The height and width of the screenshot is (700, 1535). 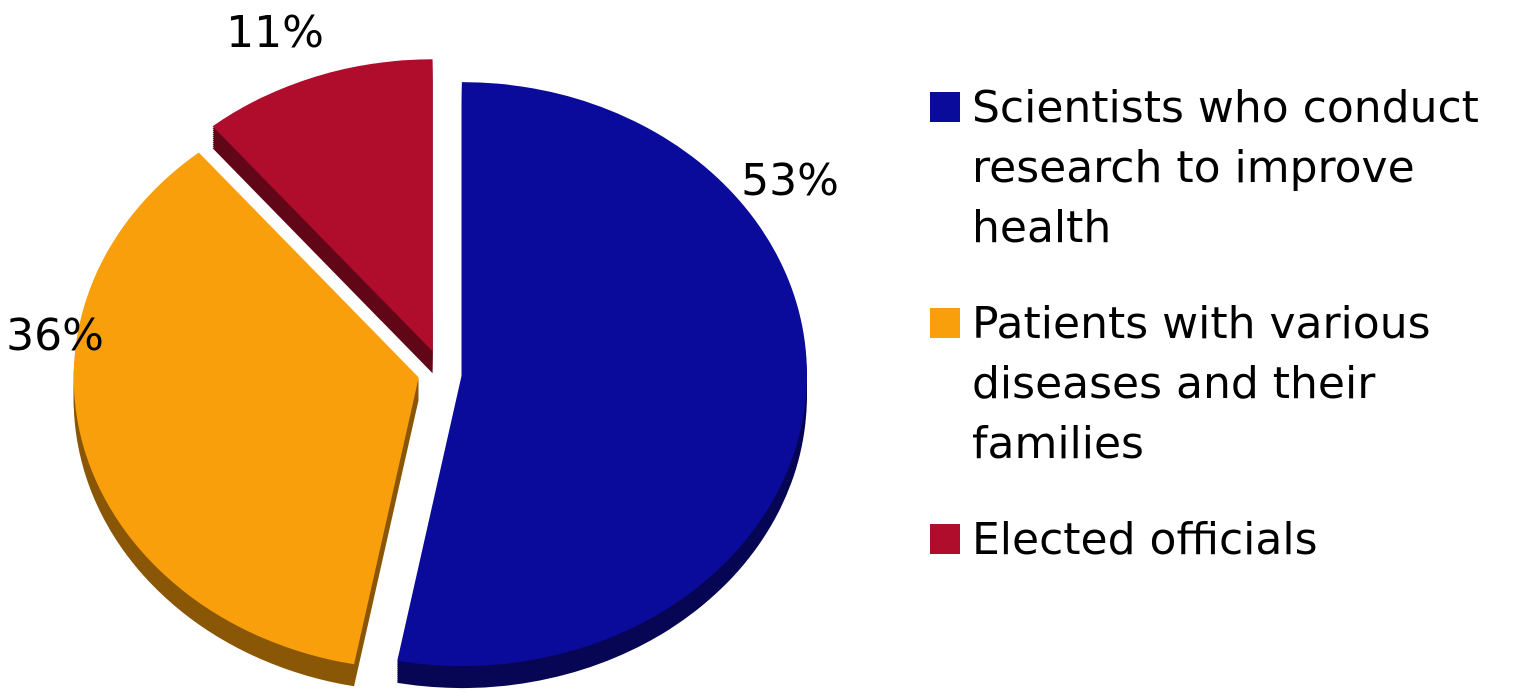 What do you see at coordinates (275, 32) in the screenshot?
I see `data-label: 11%` at bounding box center [275, 32].